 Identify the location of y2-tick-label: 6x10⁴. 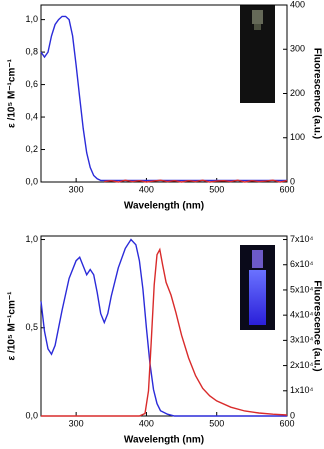
(302, 264).